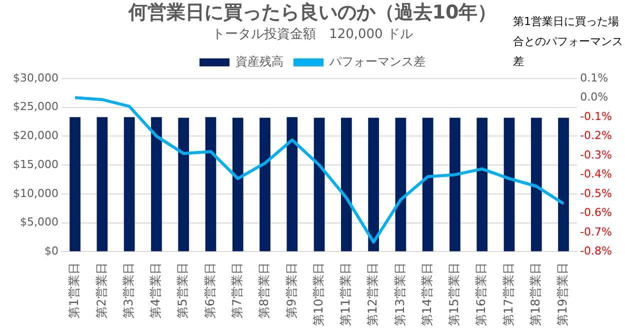 The image size is (625, 333). I want to click on x-tick-label: 第11営業日, so click(345, 294).